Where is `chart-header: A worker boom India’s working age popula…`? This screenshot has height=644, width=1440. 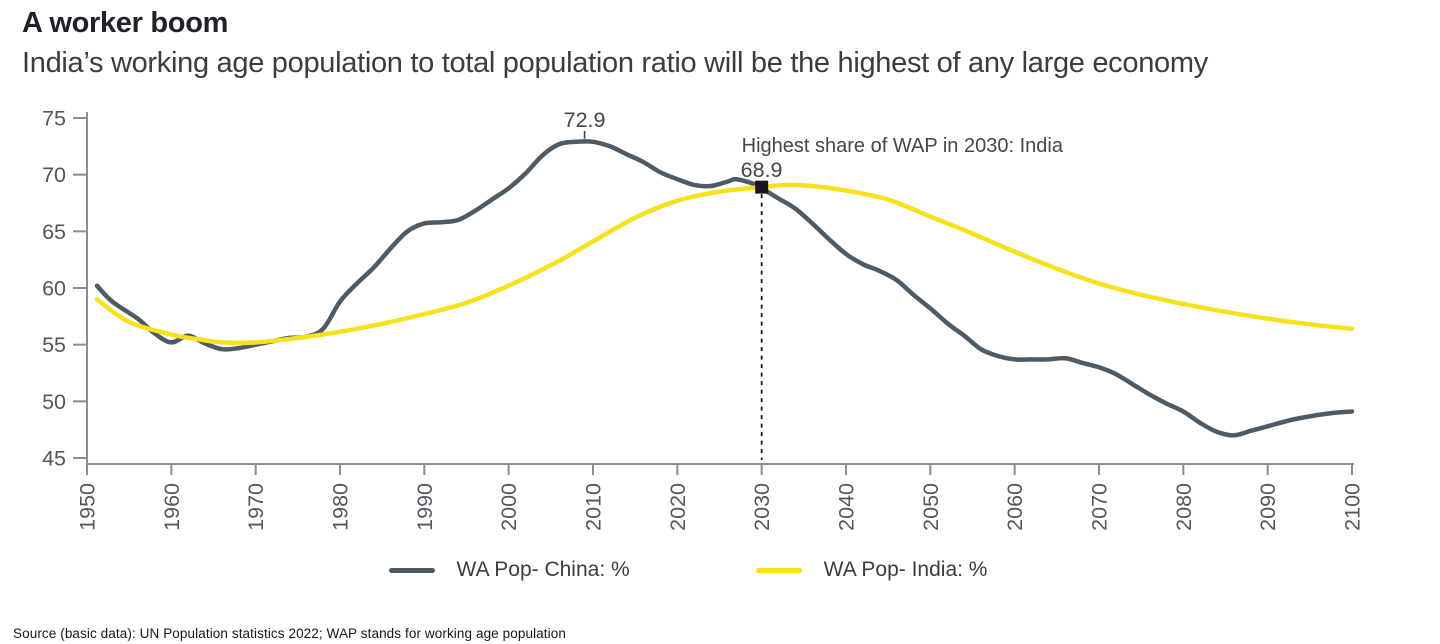 chart-header: A worker boom India’s working age popula… is located at coordinates (722, 43).